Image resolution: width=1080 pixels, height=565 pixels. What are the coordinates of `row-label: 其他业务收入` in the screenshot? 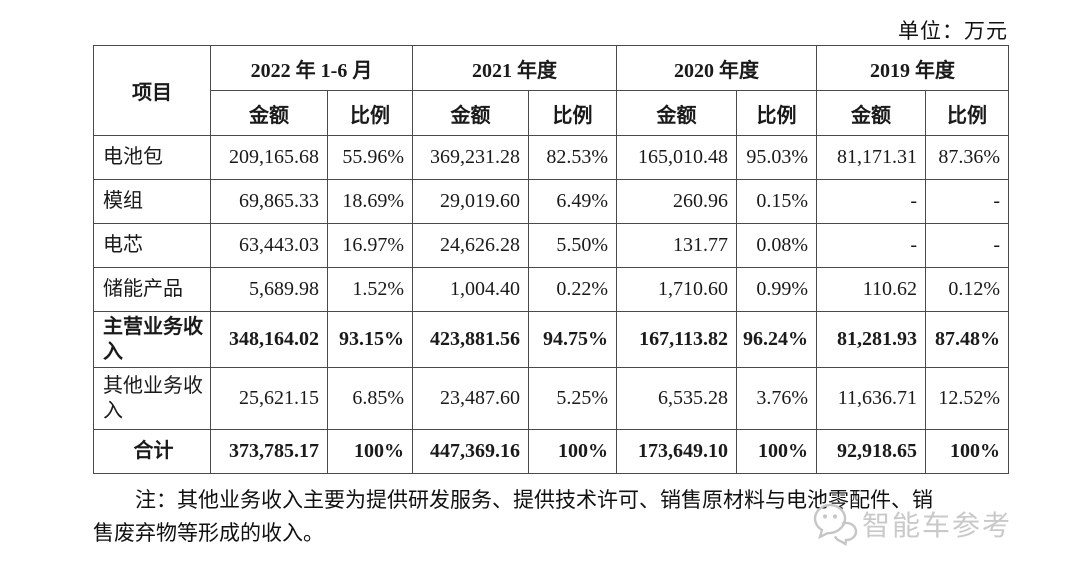 It's located at (152, 398).